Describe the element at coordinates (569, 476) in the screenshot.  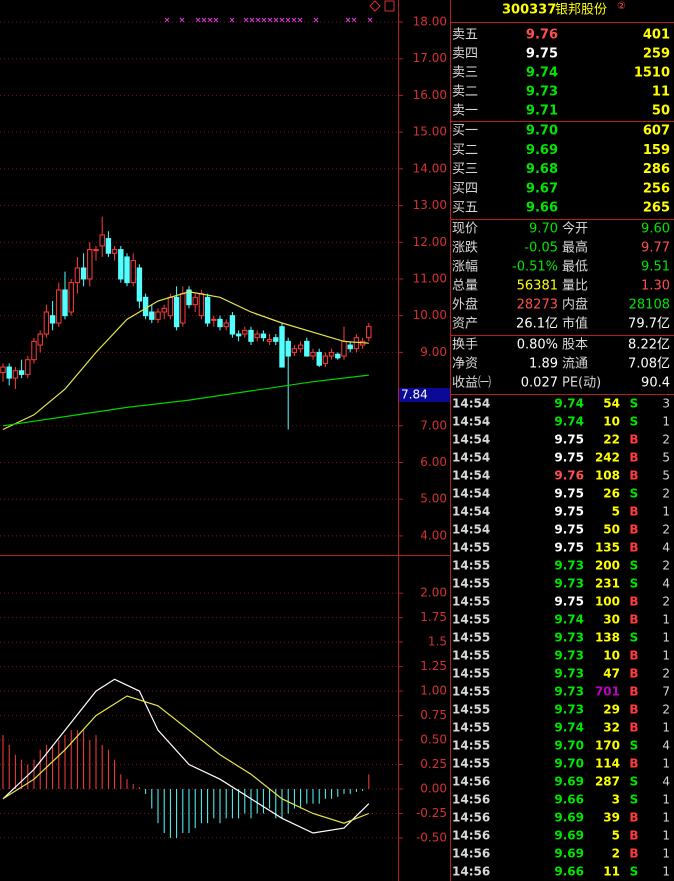
I see `tick-price: 9.76` at that location.